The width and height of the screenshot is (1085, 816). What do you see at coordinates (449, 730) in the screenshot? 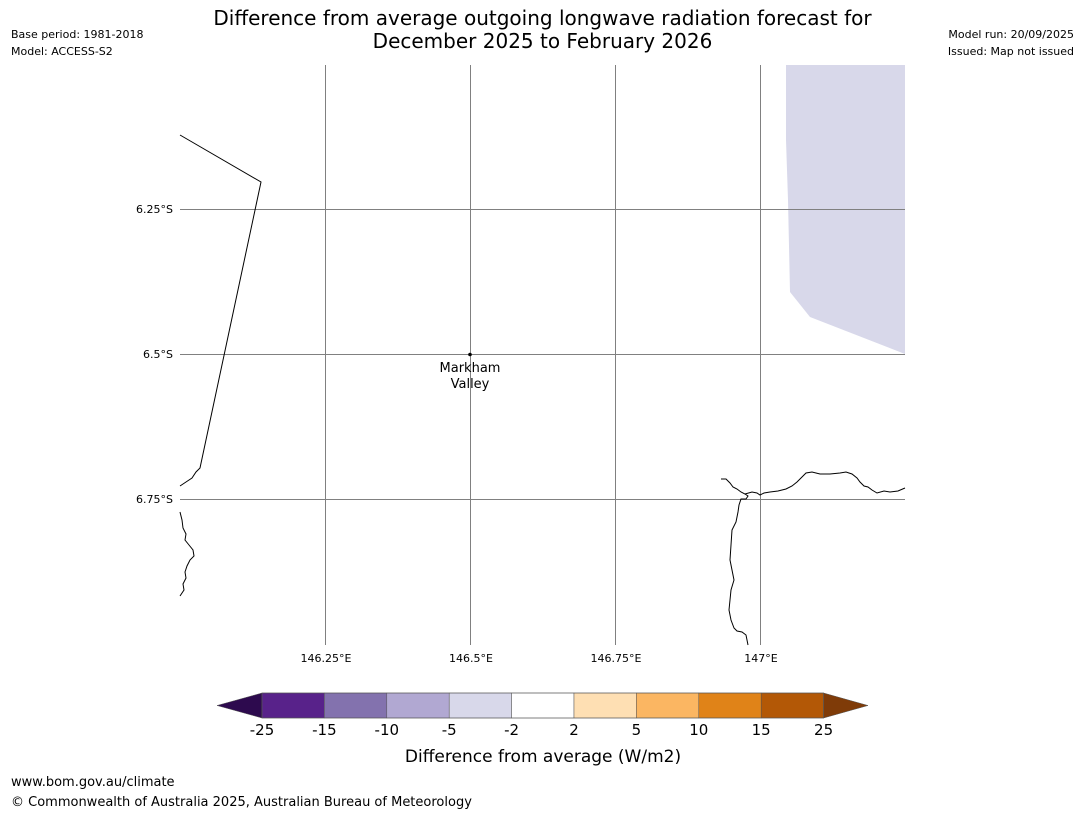
I see `color-bar-tick: -5` at bounding box center [449, 730].